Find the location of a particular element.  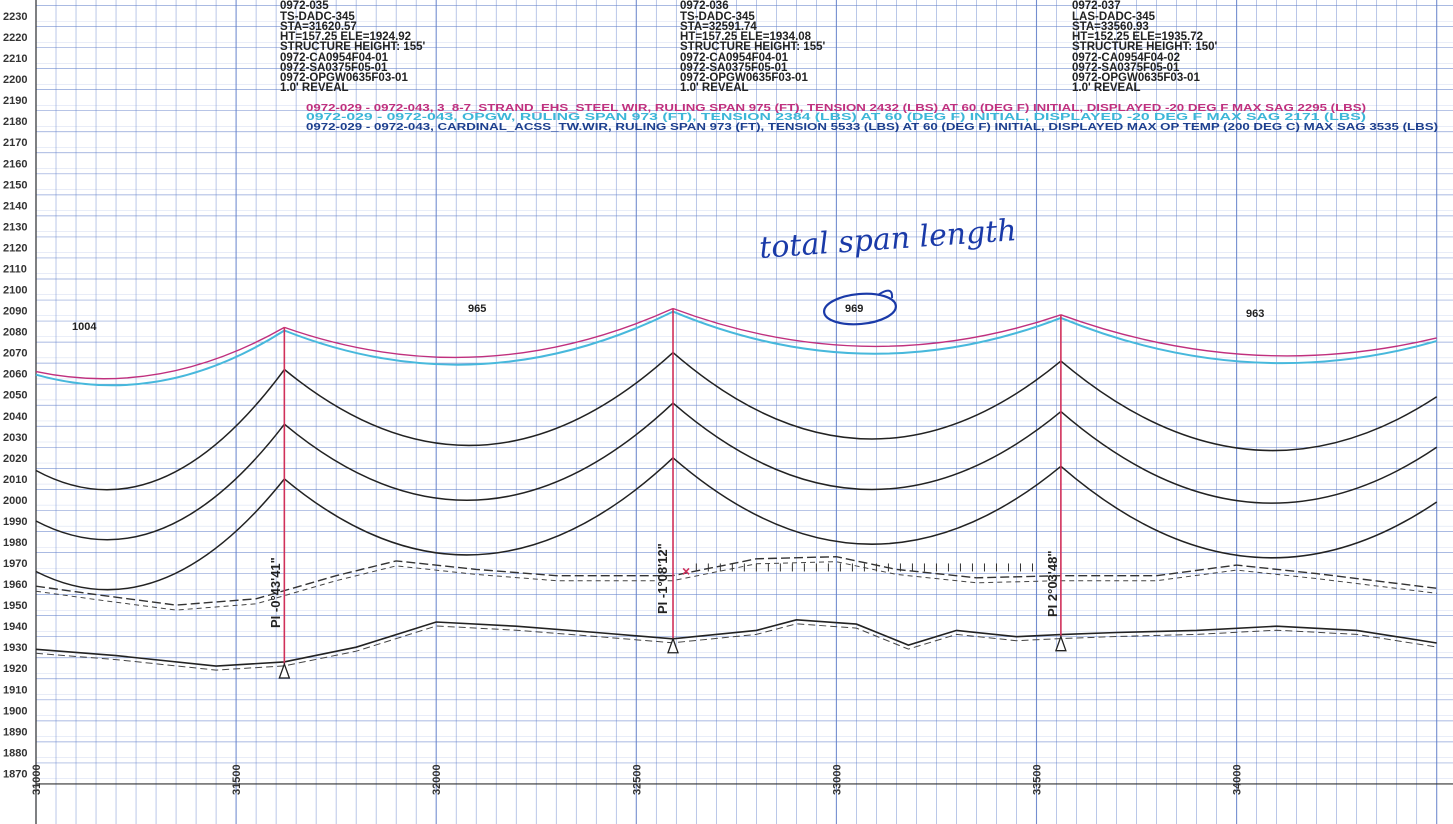

station-axis-labels: 31000 31500 32000 32500 33000 33500 34000 is located at coordinates (637, 779).